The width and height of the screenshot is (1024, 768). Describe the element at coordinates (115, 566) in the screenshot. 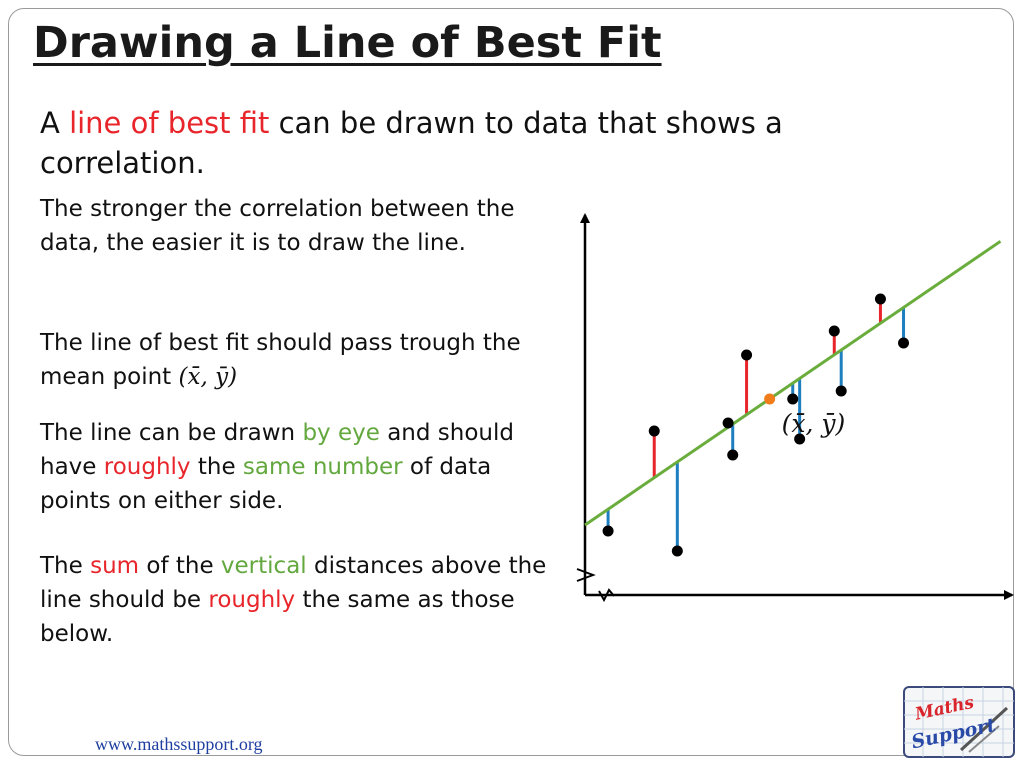

I see `sum-highlight: sum` at that location.